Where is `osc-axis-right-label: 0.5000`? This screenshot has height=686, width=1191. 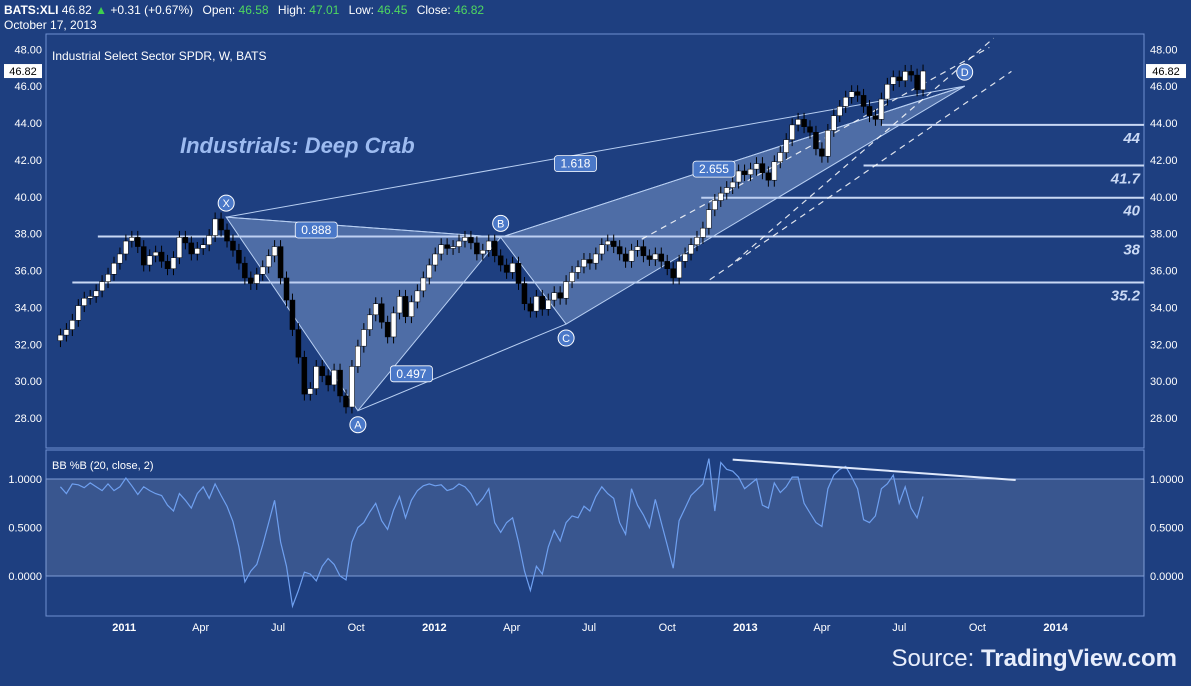 osc-axis-right-label: 0.5000 is located at coordinates (1167, 529).